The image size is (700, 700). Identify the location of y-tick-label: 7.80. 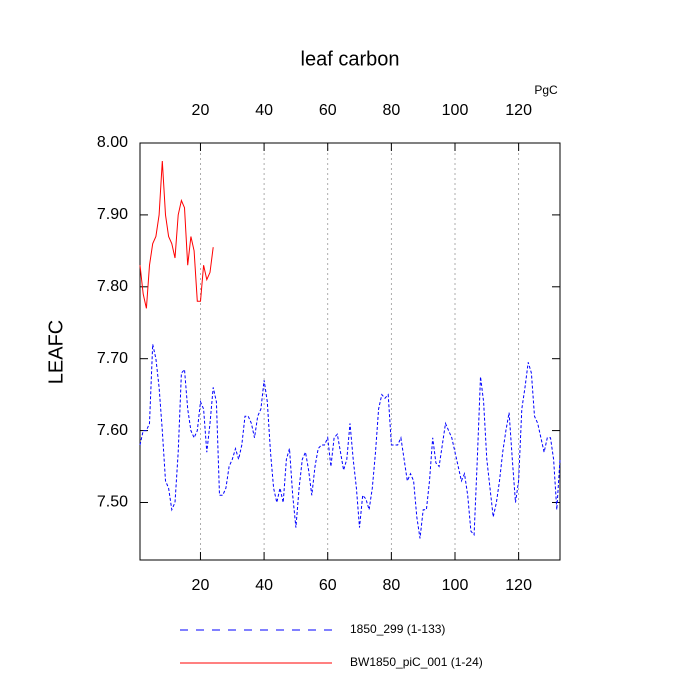
(112, 286).